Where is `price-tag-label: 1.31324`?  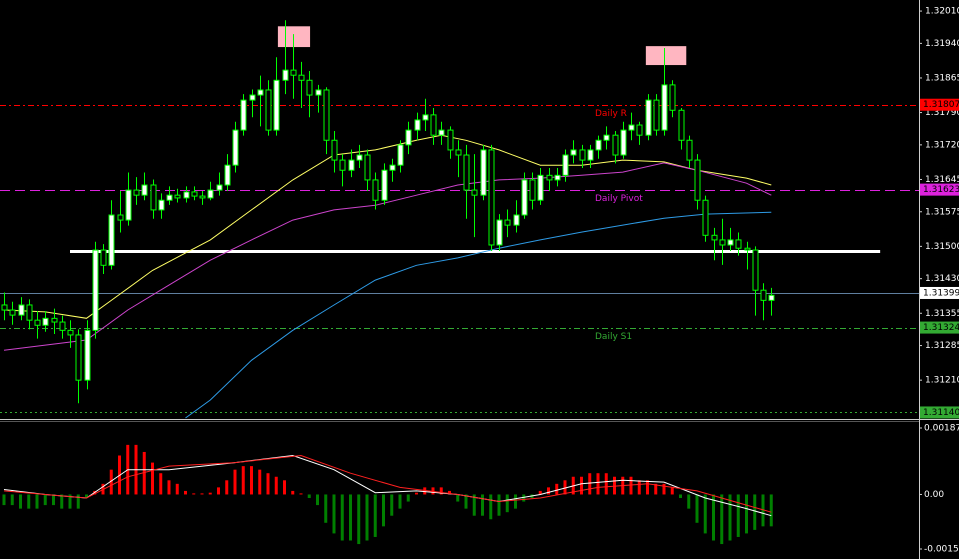 price-tag-label: 1.31324 is located at coordinates (941, 328).